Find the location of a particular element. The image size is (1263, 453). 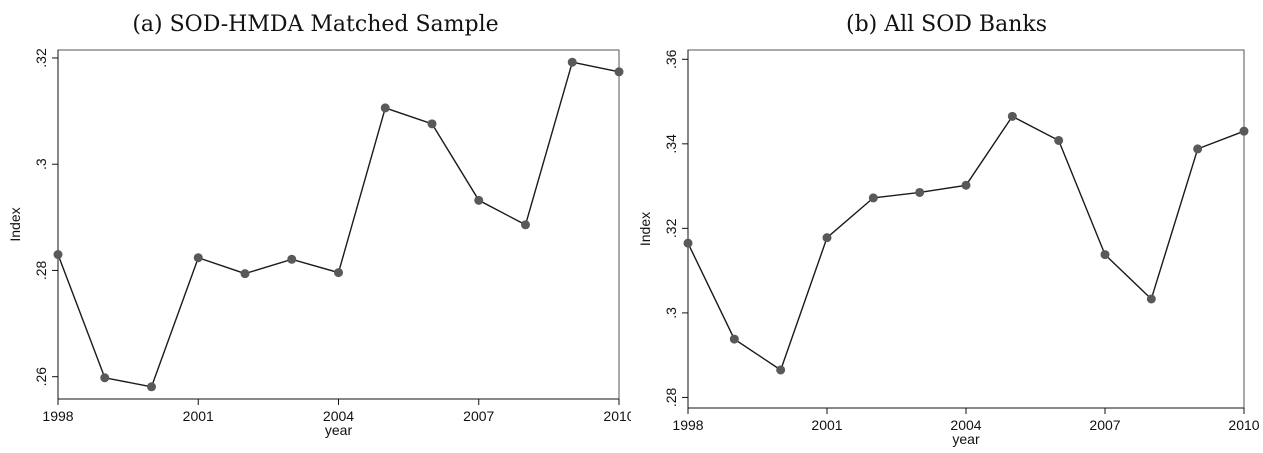

y-tick-label-b-4: .36 is located at coordinates (671, 59).